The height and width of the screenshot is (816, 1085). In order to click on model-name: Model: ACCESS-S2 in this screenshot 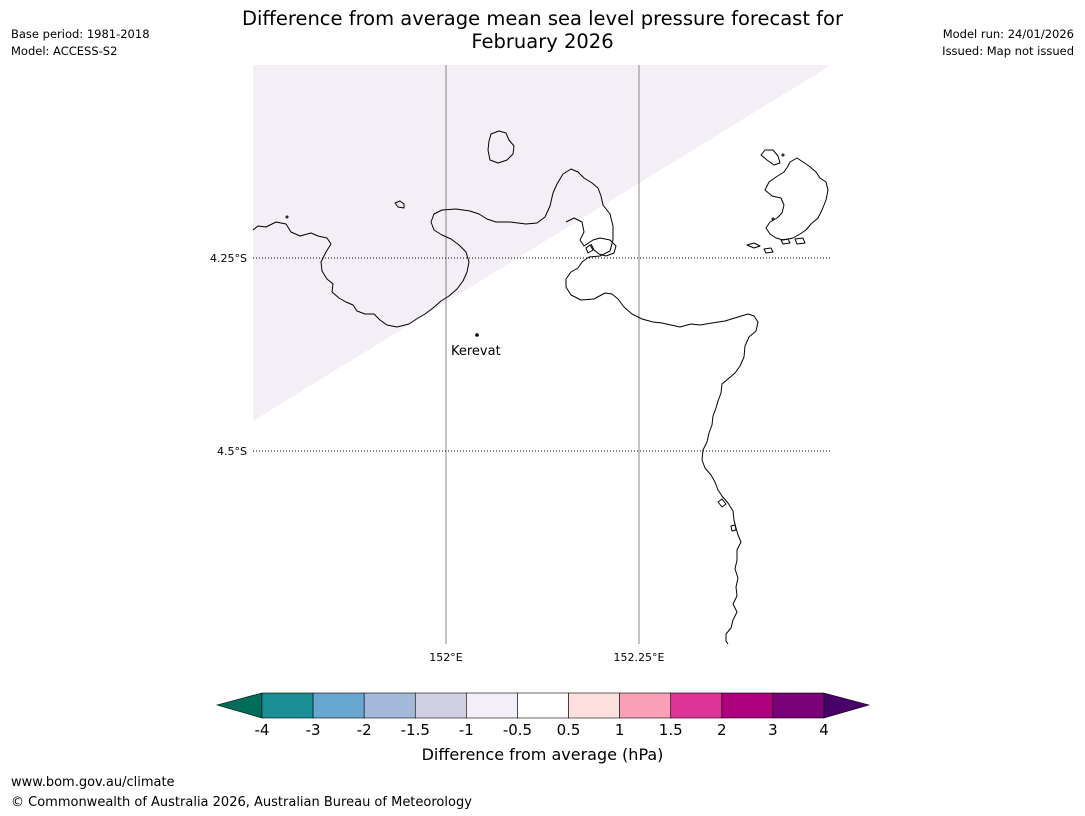, I will do `click(64, 51)`.